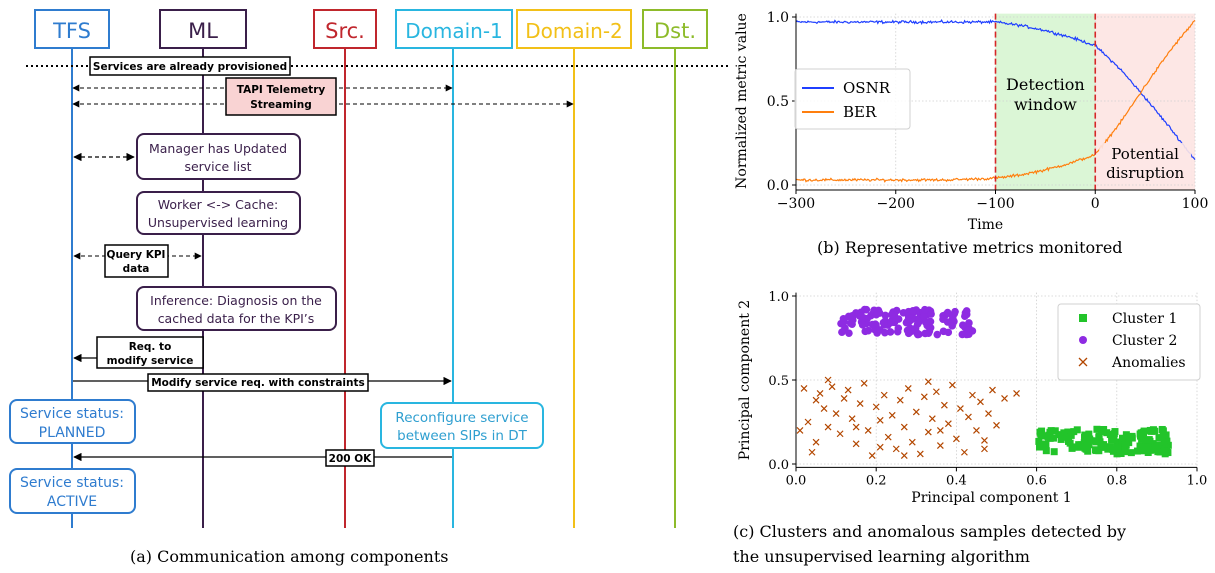  What do you see at coordinates (350, 459) in the screenshot?
I see `svg-text: 200 OK` at bounding box center [350, 459].